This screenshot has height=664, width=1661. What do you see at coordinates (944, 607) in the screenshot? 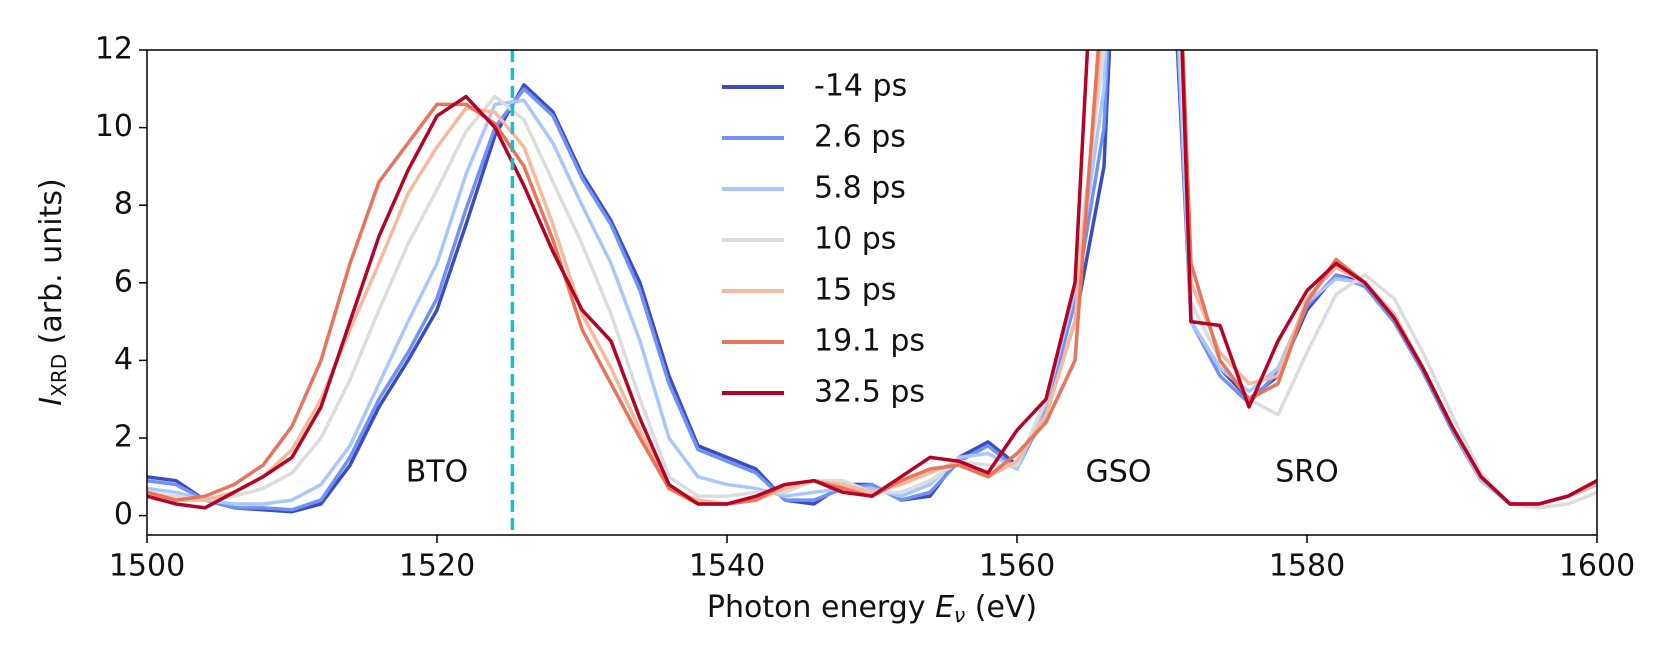
I see `x-label-symbol: E` at bounding box center [944, 607].